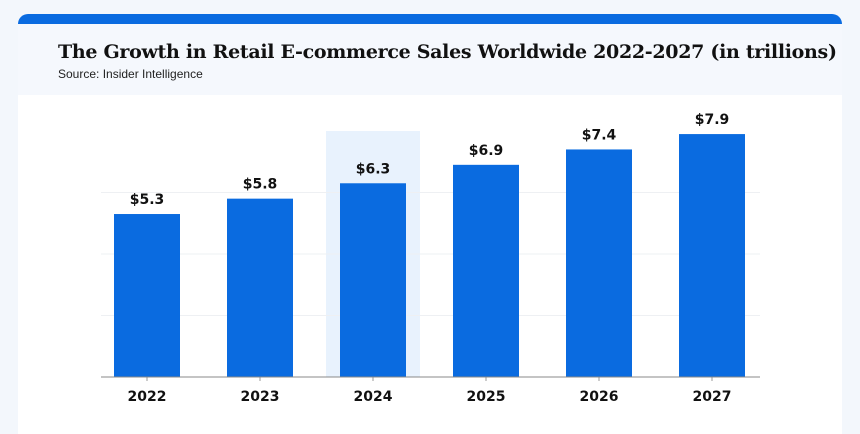 This screenshot has height=434, width=860. I want to click on bar-2022, so click(147, 295).